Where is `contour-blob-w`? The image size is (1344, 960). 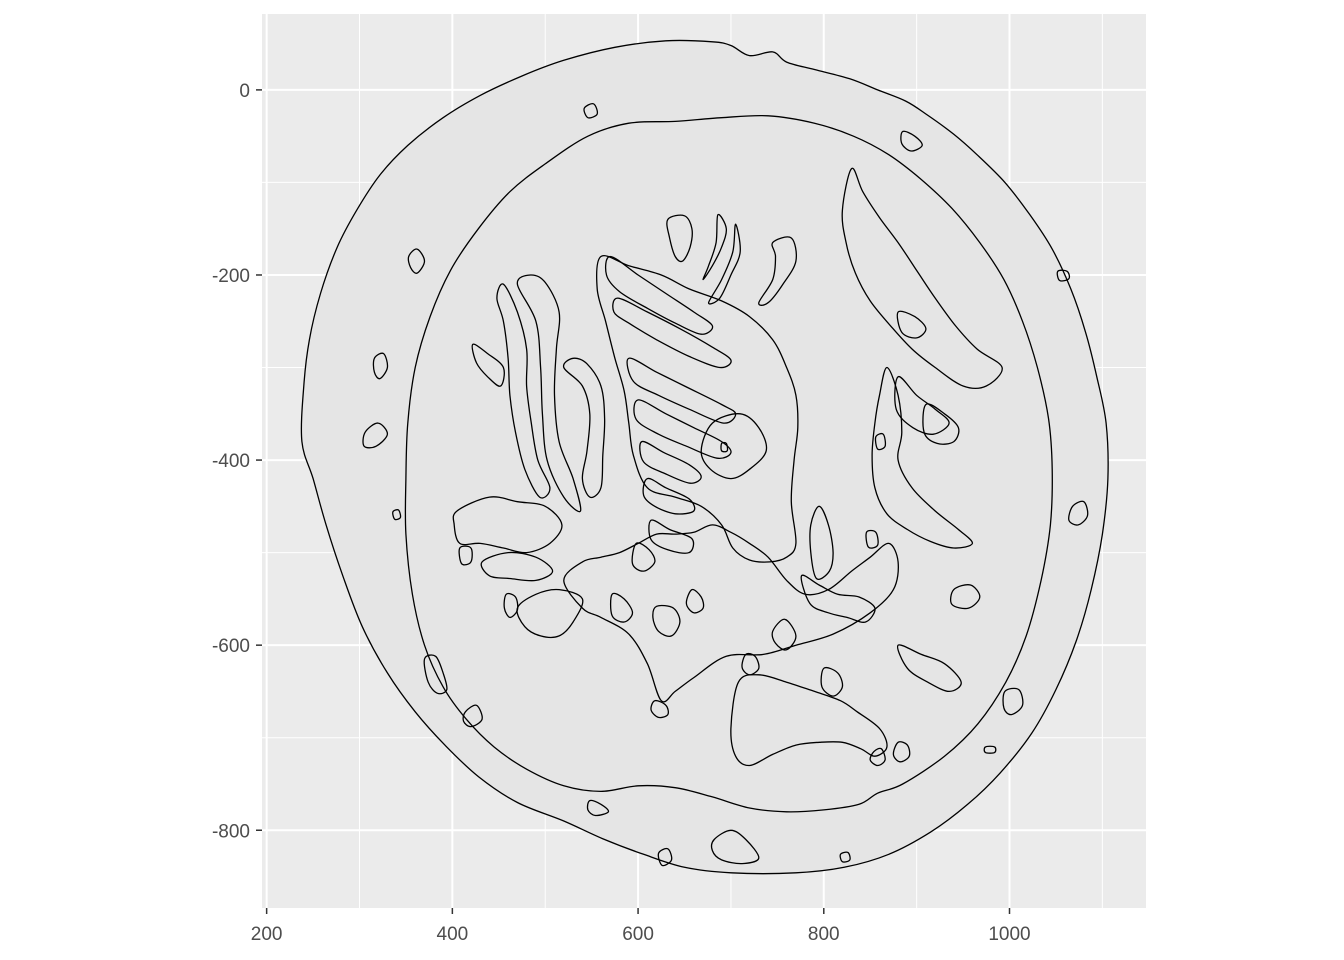 contour-blob-w is located at coordinates (901, 752).